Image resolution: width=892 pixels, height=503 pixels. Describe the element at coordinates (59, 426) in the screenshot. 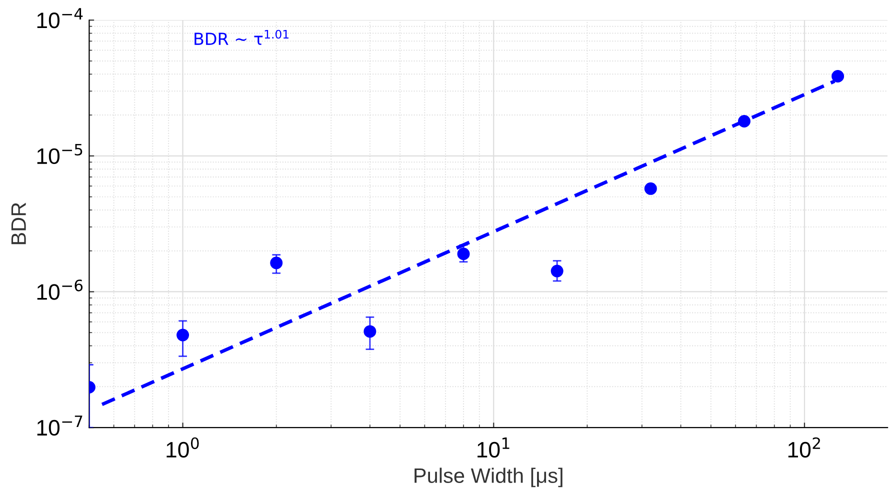

I see `y-tick-label: 10$^{−7}$` at that location.